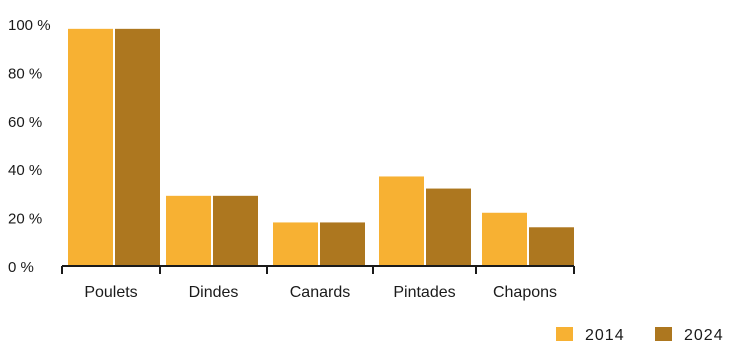  Describe the element at coordinates (605, 335) in the screenshot. I see `legend-label-2014: 2014` at that location.